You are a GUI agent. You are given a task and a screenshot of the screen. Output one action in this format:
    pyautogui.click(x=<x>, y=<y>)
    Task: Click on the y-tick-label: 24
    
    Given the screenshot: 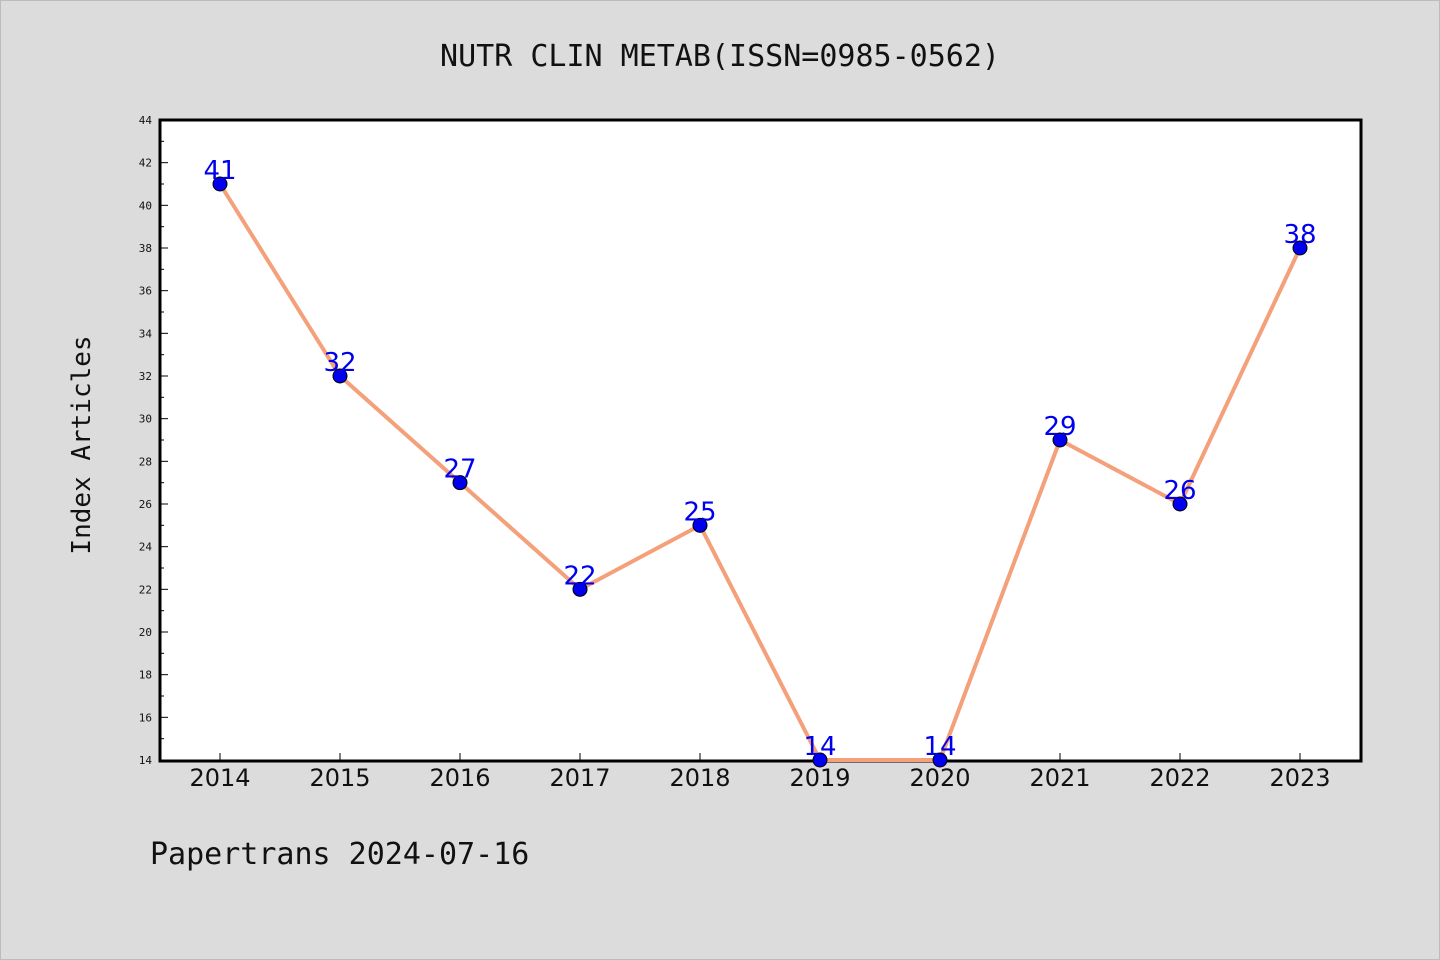 What is the action you would take?
    pyautogui.click(x=146, y=547)
    